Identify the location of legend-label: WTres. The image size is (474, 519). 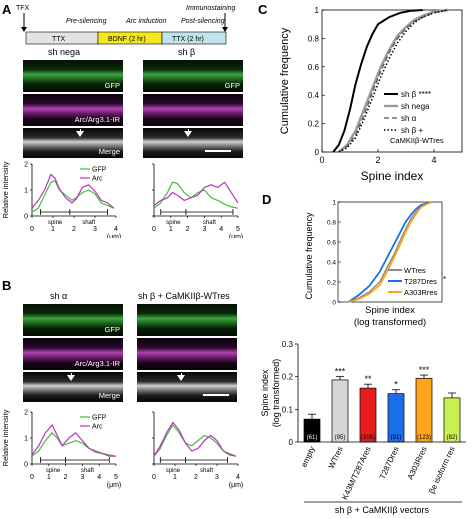
(415, 270).